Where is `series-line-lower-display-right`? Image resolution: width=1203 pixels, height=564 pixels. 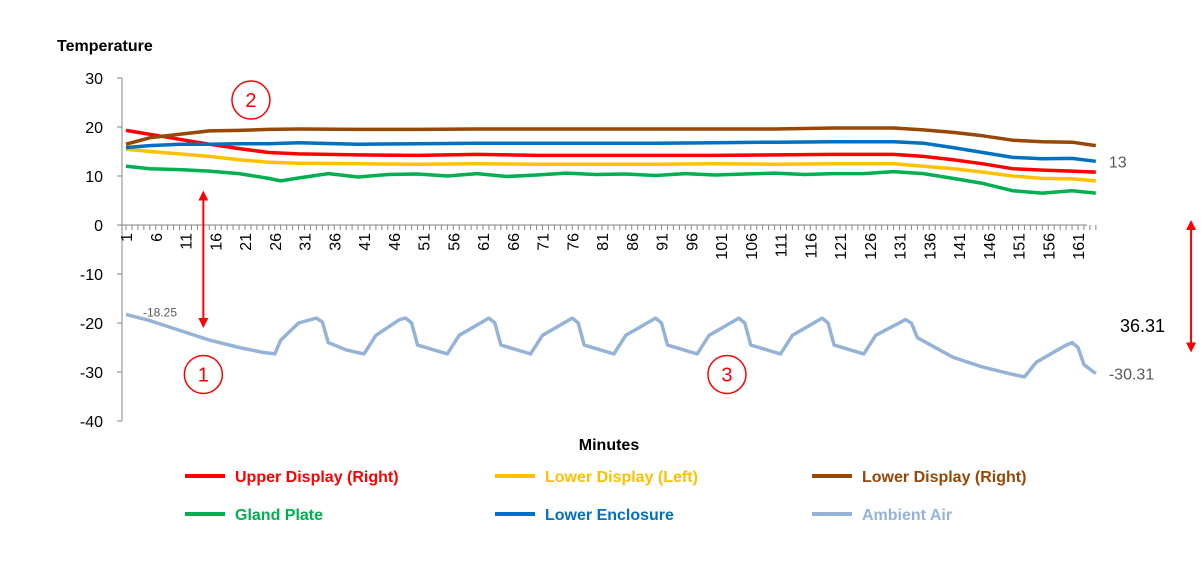 series-line-lower-display-right is located at coordinates (611, 137).